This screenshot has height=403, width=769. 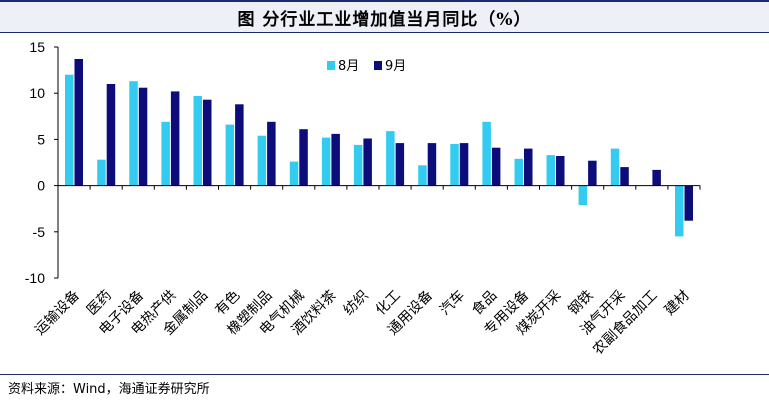 I want to click on y-tick-label: 10, so click(x=37, y=93).